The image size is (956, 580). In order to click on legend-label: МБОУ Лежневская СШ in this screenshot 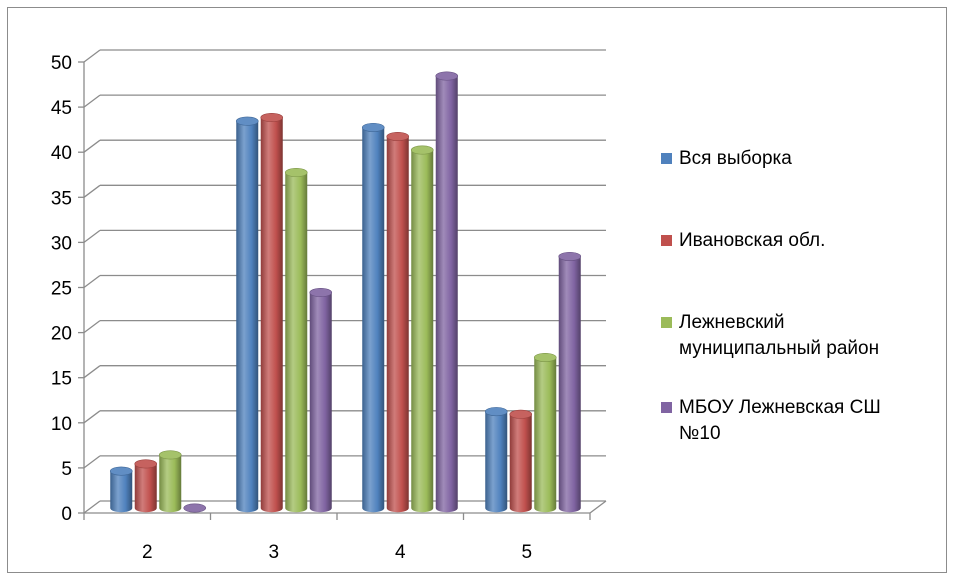, I will do `click(780, 407)`.